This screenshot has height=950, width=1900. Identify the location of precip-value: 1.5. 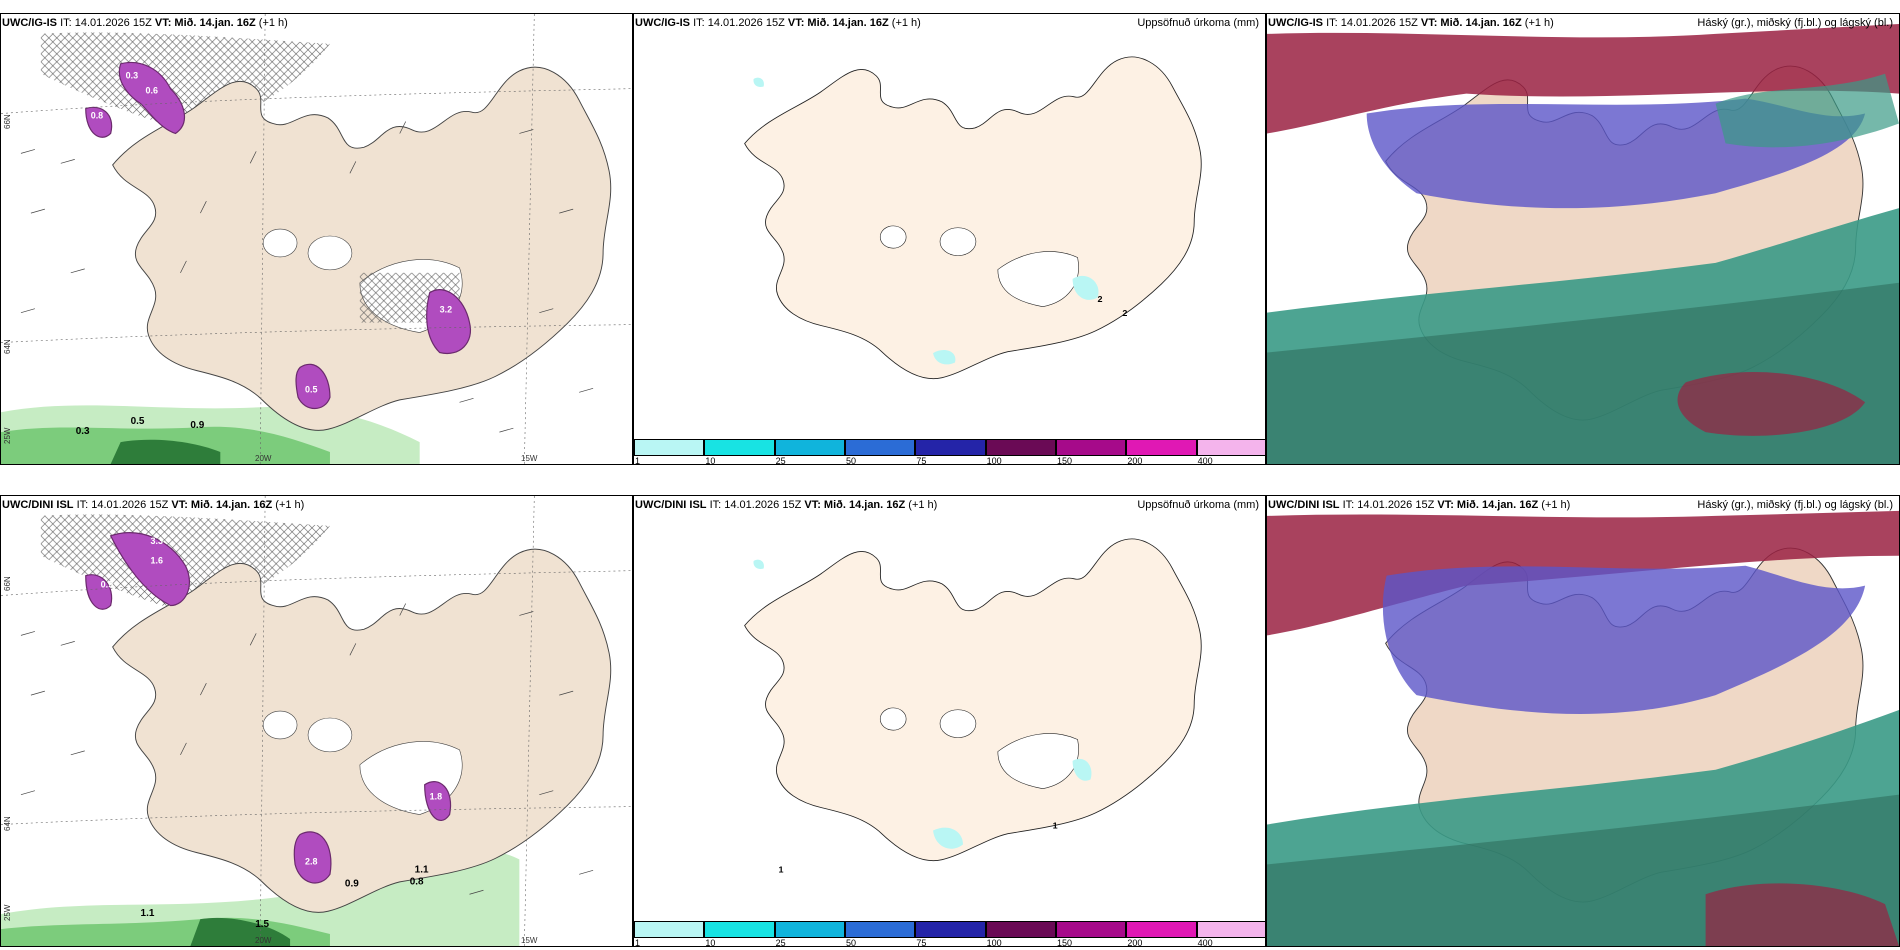
(262, 924).